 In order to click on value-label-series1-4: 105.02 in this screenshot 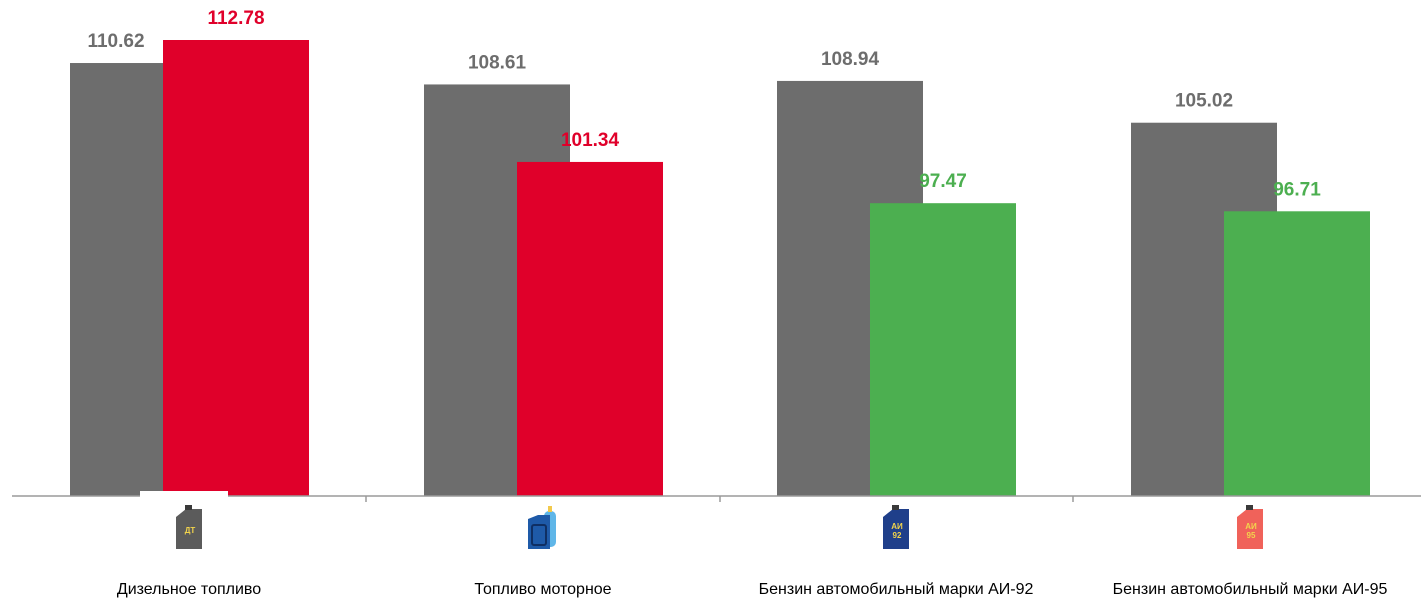, I will do `click(1204, 101)`.